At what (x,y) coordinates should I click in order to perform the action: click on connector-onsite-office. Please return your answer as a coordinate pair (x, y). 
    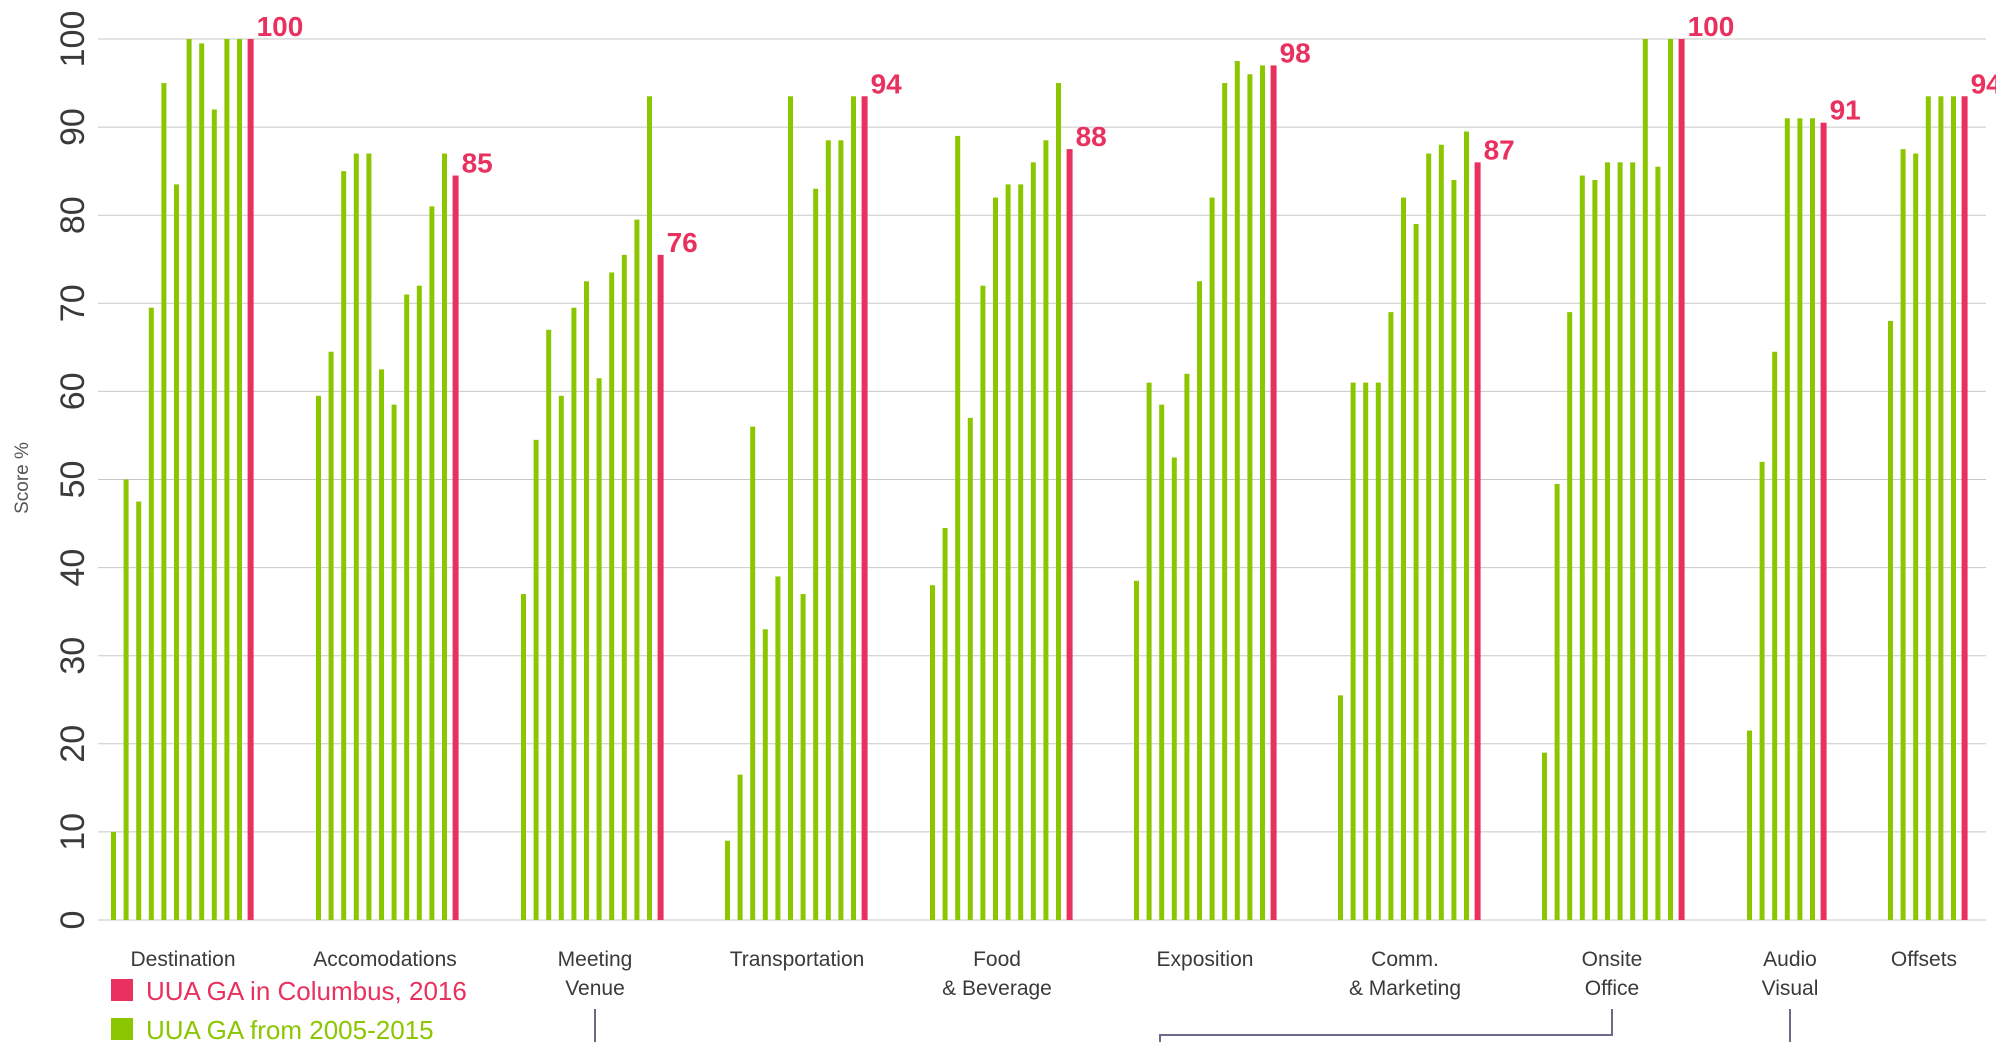
    Looking at the image, I should click on (1386, 1025).